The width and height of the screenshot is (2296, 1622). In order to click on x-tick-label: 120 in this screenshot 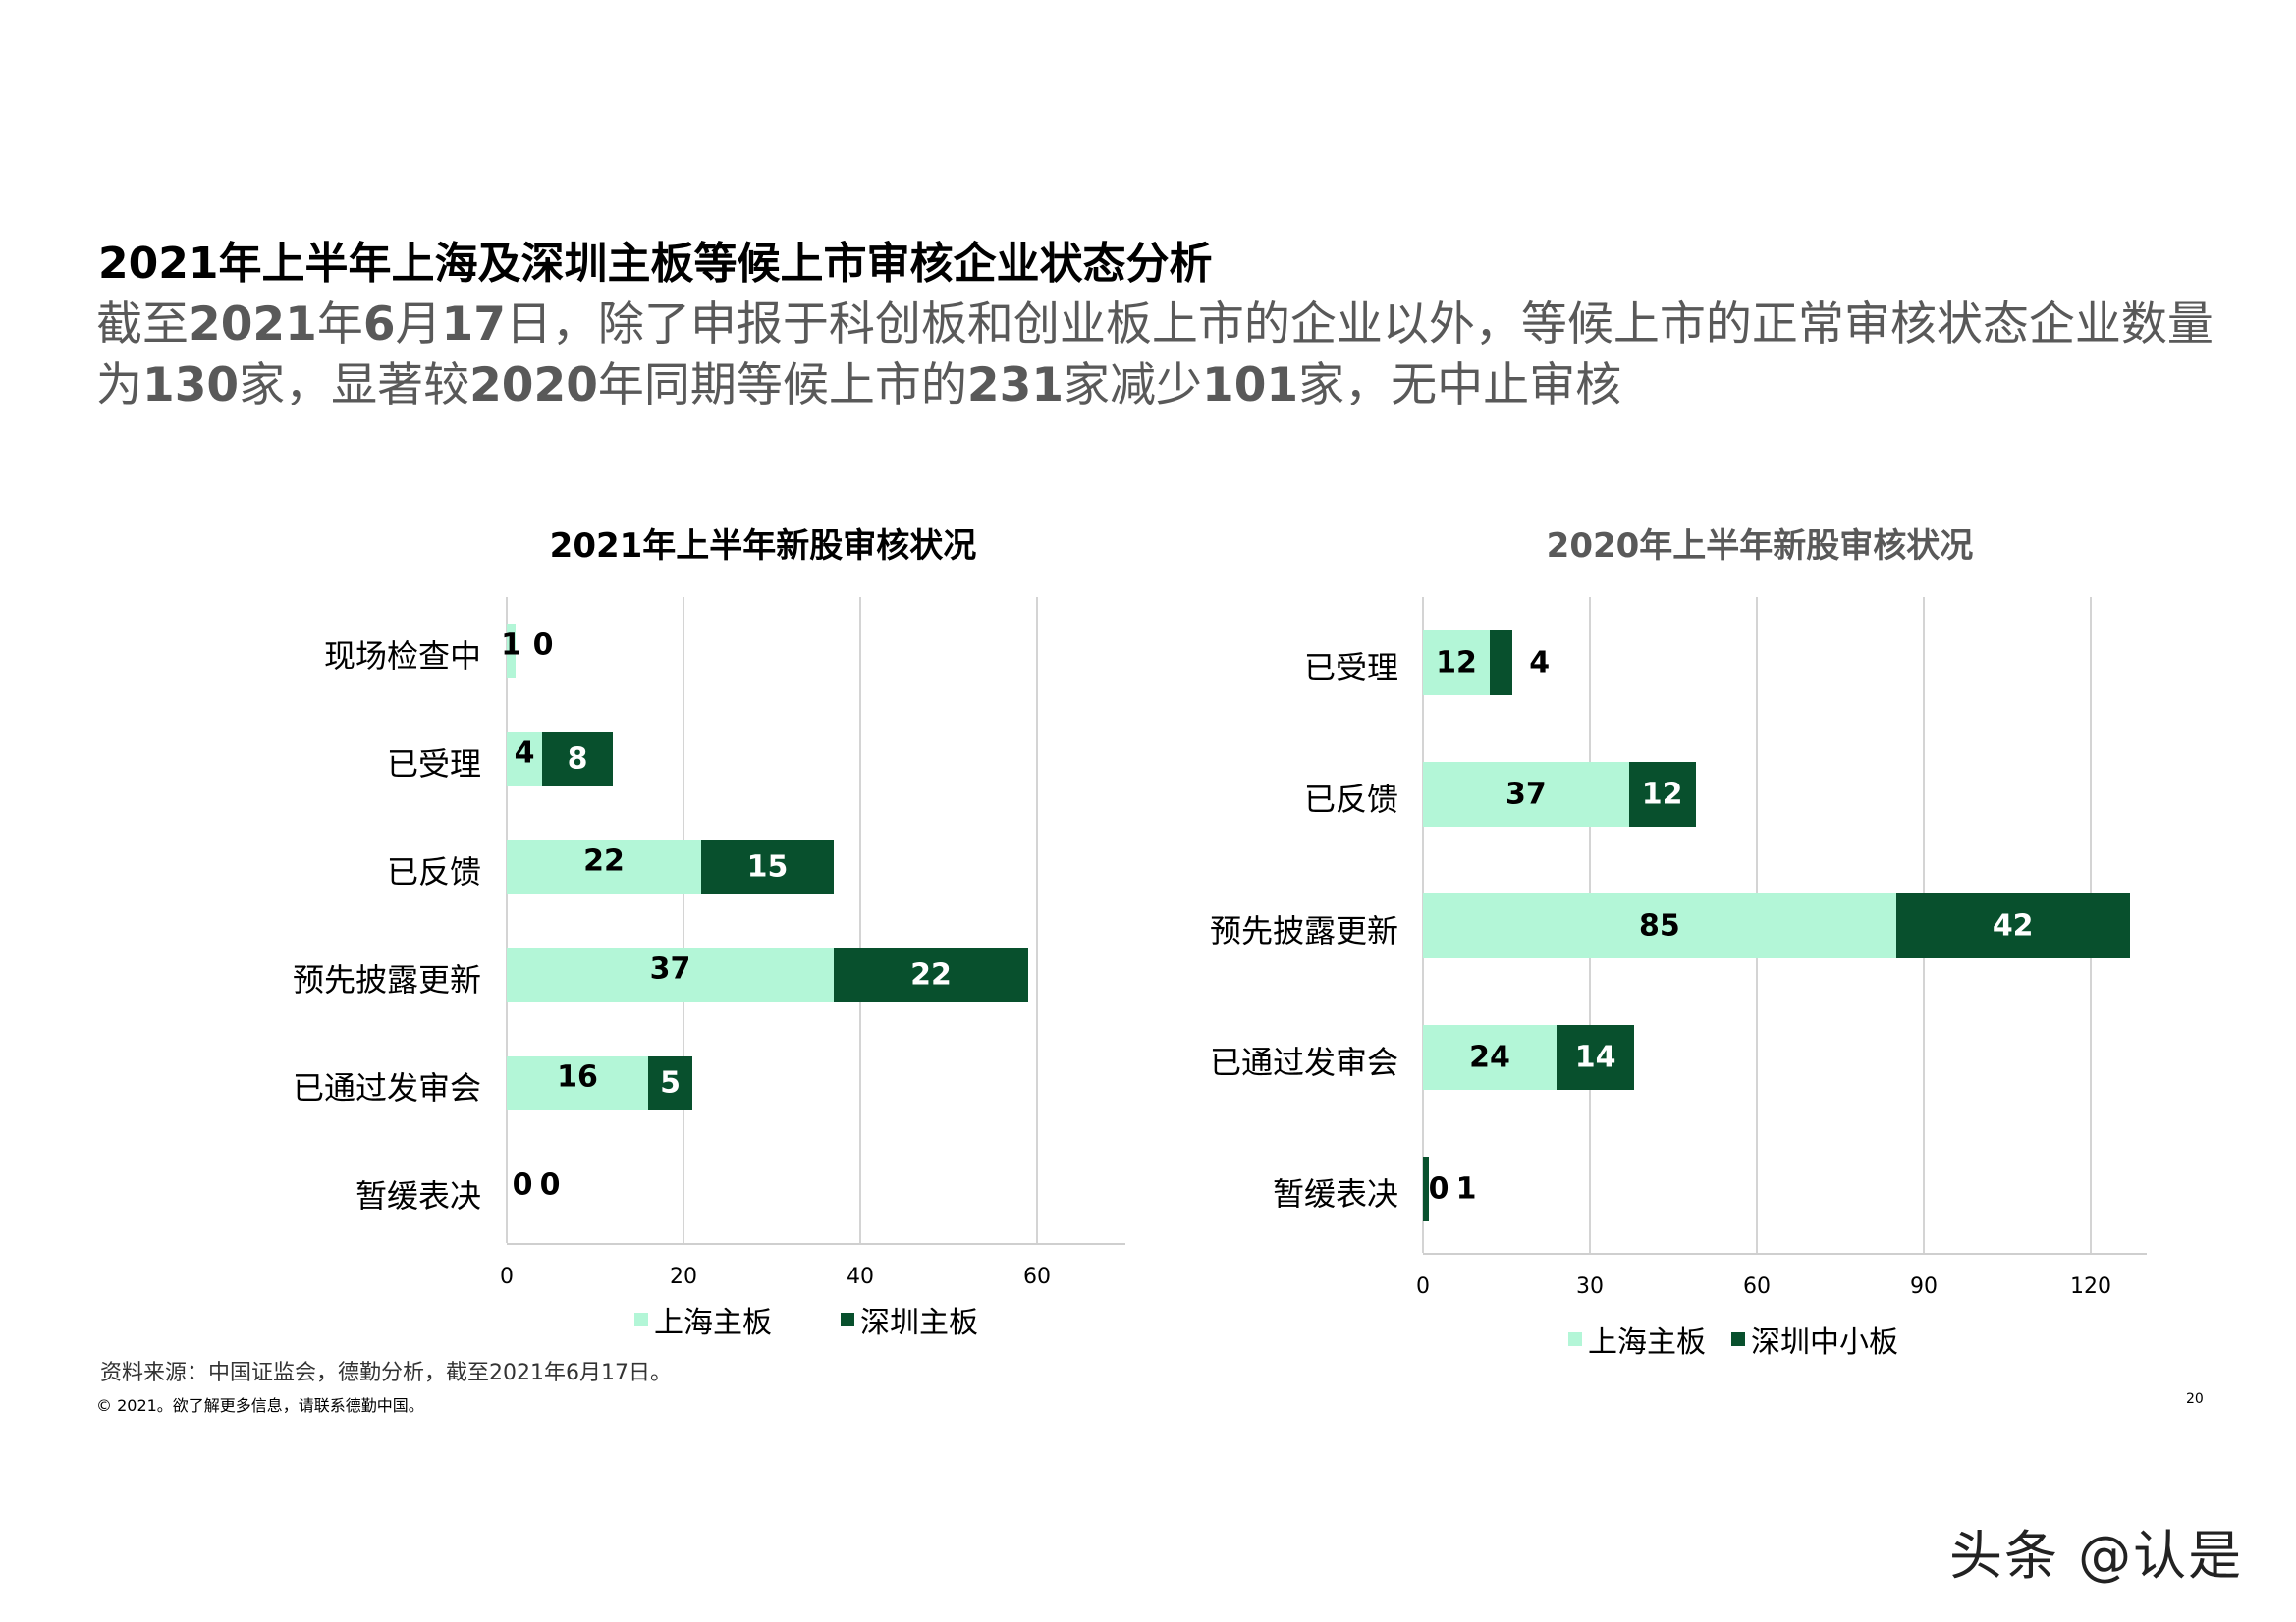, I will do `click(2091, 1286)`.